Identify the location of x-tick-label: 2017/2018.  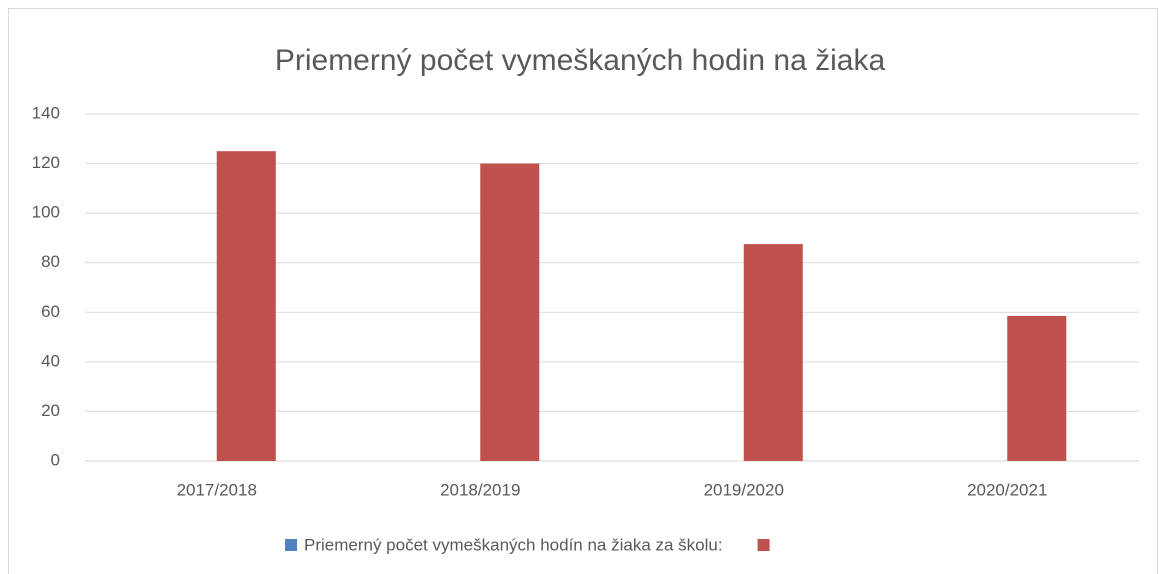
(217, 489).